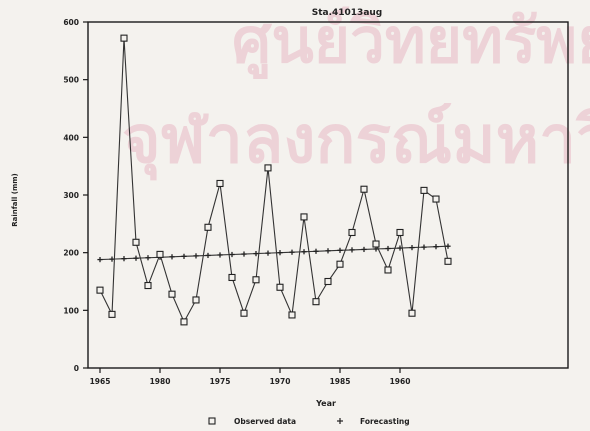 The height and width of the screenshot is (431, 590). Describe the element at coordinates (400, 381) in the screenshot. I see `x-tick-label: 1960` at that location.